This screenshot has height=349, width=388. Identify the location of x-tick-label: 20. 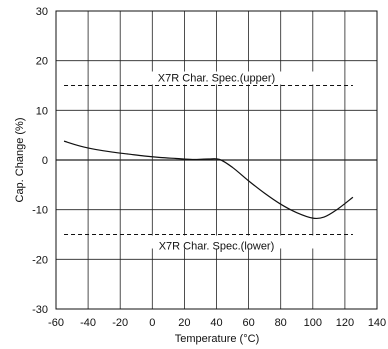
(184, 323).